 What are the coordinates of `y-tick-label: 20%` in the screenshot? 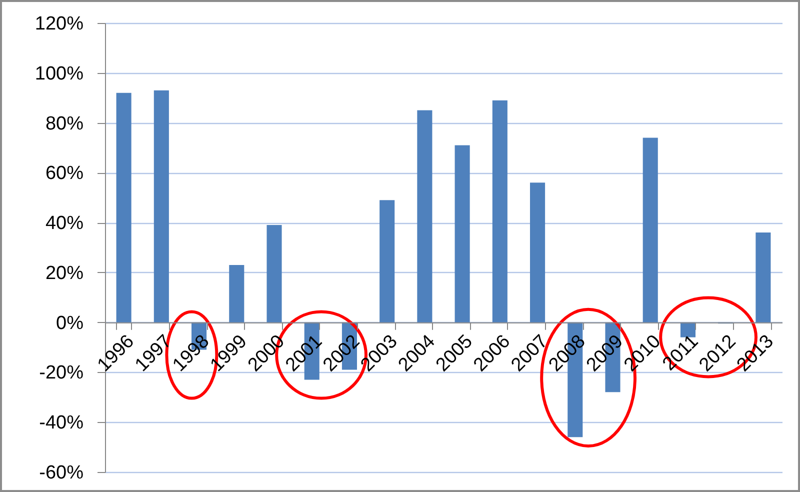 It's located at (64, 273).